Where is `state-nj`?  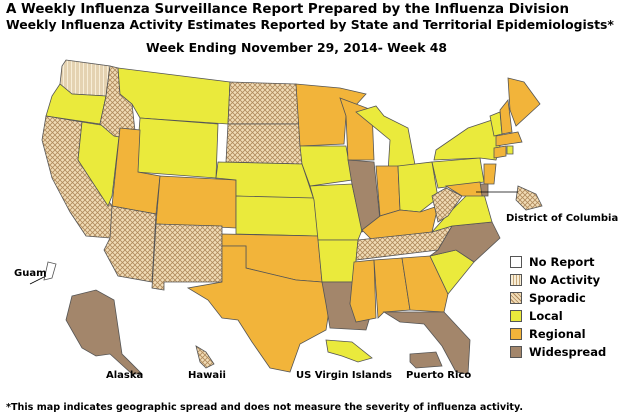
state-nj is located at coordinates (490, 174).